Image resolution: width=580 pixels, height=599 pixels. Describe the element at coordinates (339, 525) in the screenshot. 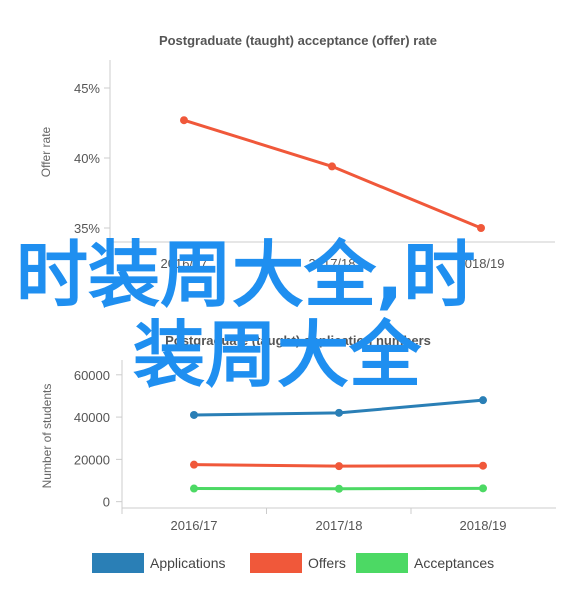

I see `chart2-x-tick-label: 2017/18` at that location.